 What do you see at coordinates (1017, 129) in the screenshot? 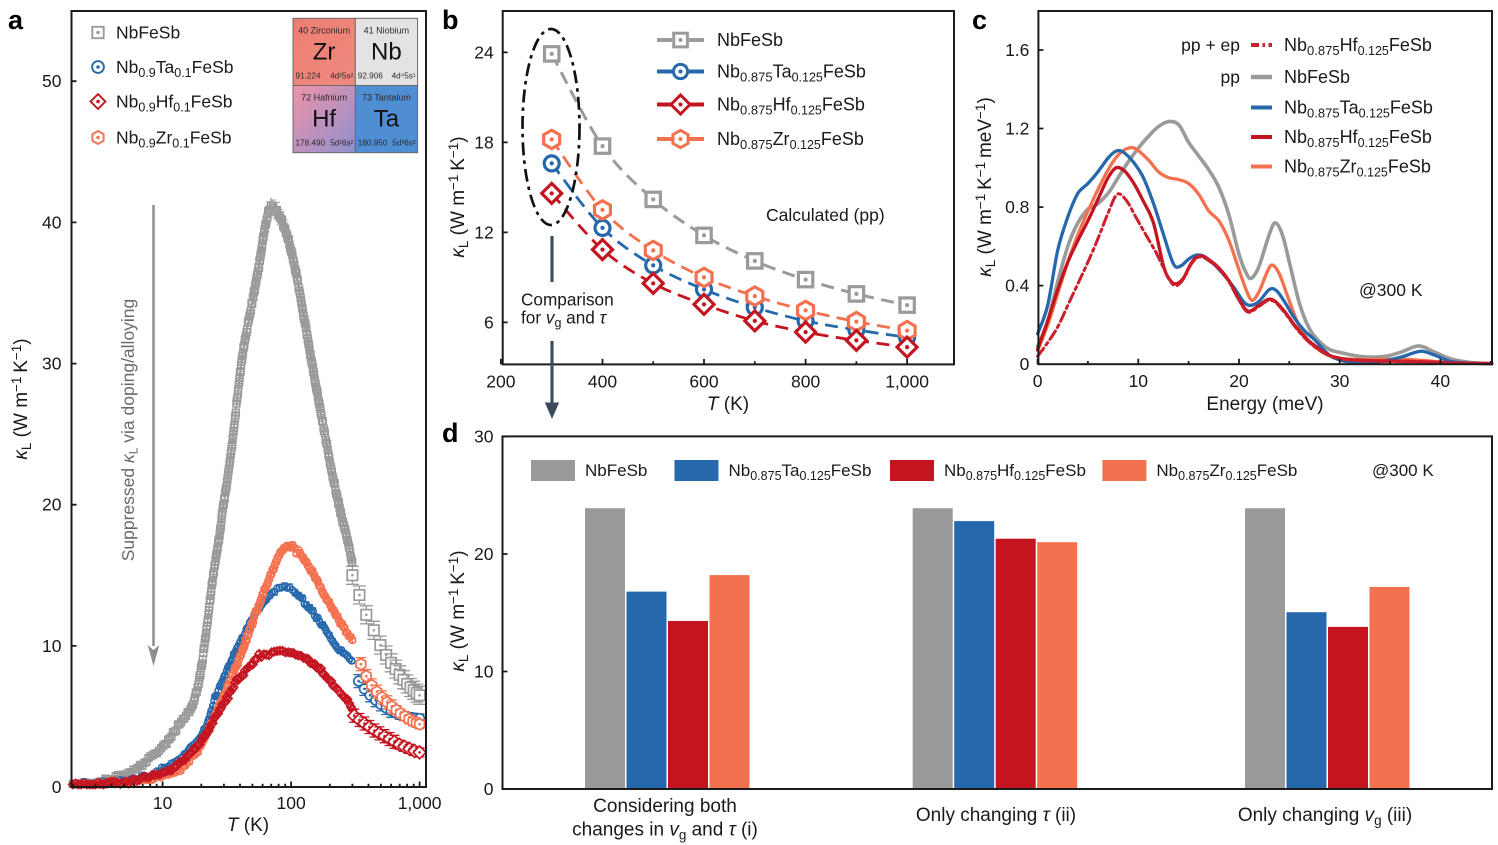
I see `svg-text: 1.2` at bounding box center [1017, 129].